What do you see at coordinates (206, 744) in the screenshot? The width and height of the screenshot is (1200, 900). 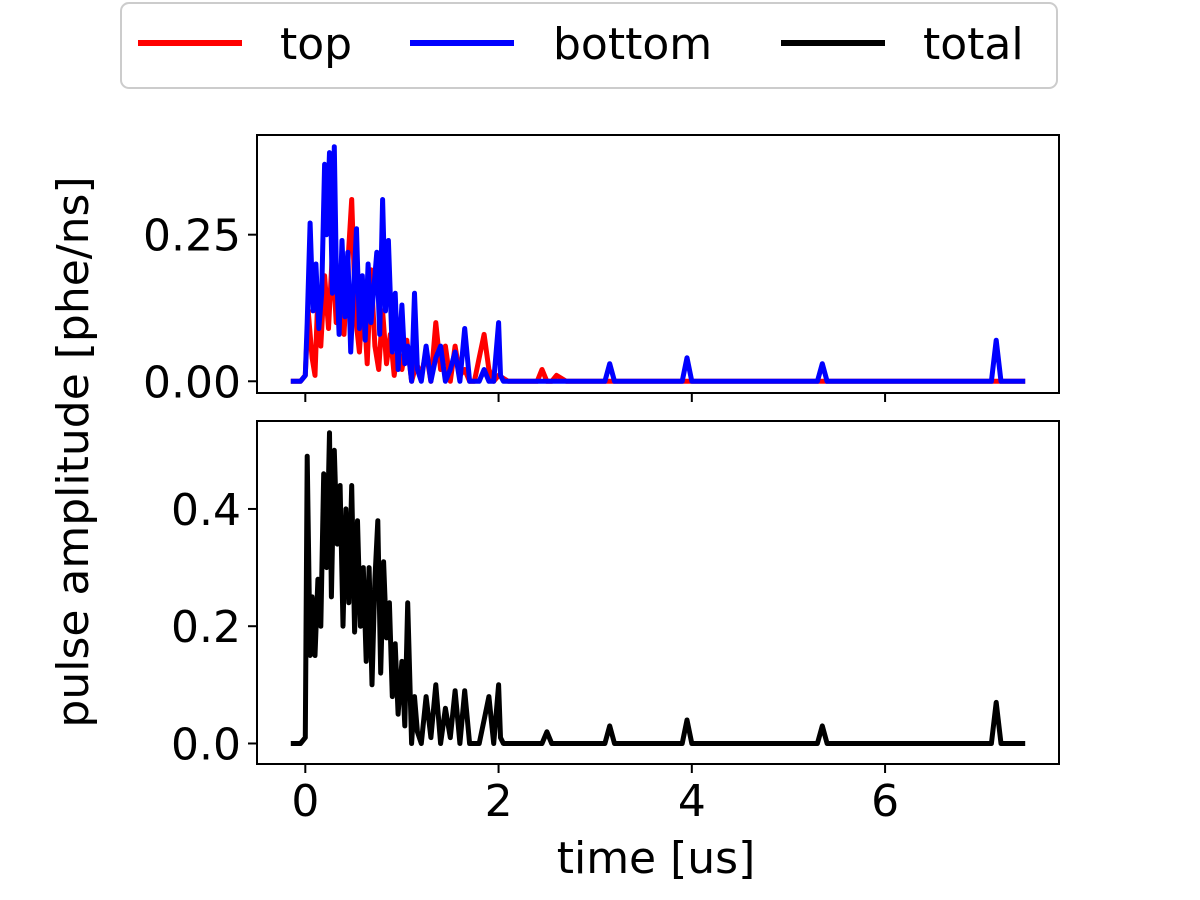 I see `y-tick-label: 0.0` at bounding box center [206, 744].